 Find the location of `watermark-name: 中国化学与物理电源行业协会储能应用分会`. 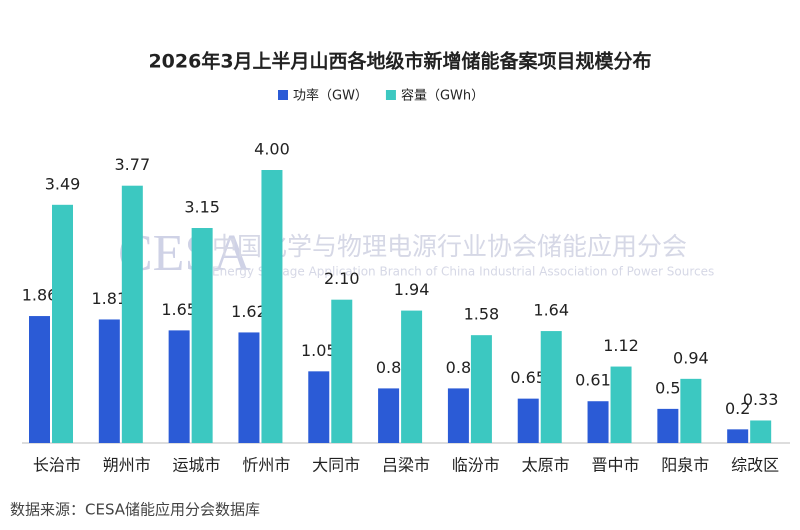

watermark-name: 中国化学与物理电源行业协会储能应用分会 is located at coordinates (449, 246).